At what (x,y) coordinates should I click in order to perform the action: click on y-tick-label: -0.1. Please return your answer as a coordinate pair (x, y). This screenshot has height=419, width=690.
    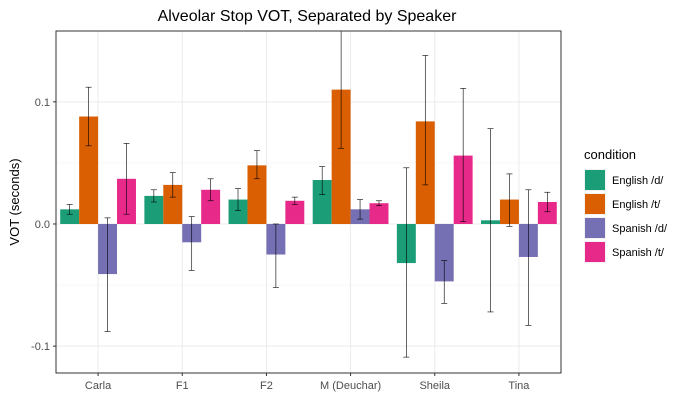
    Looking at the image, I should click on (40, 347).